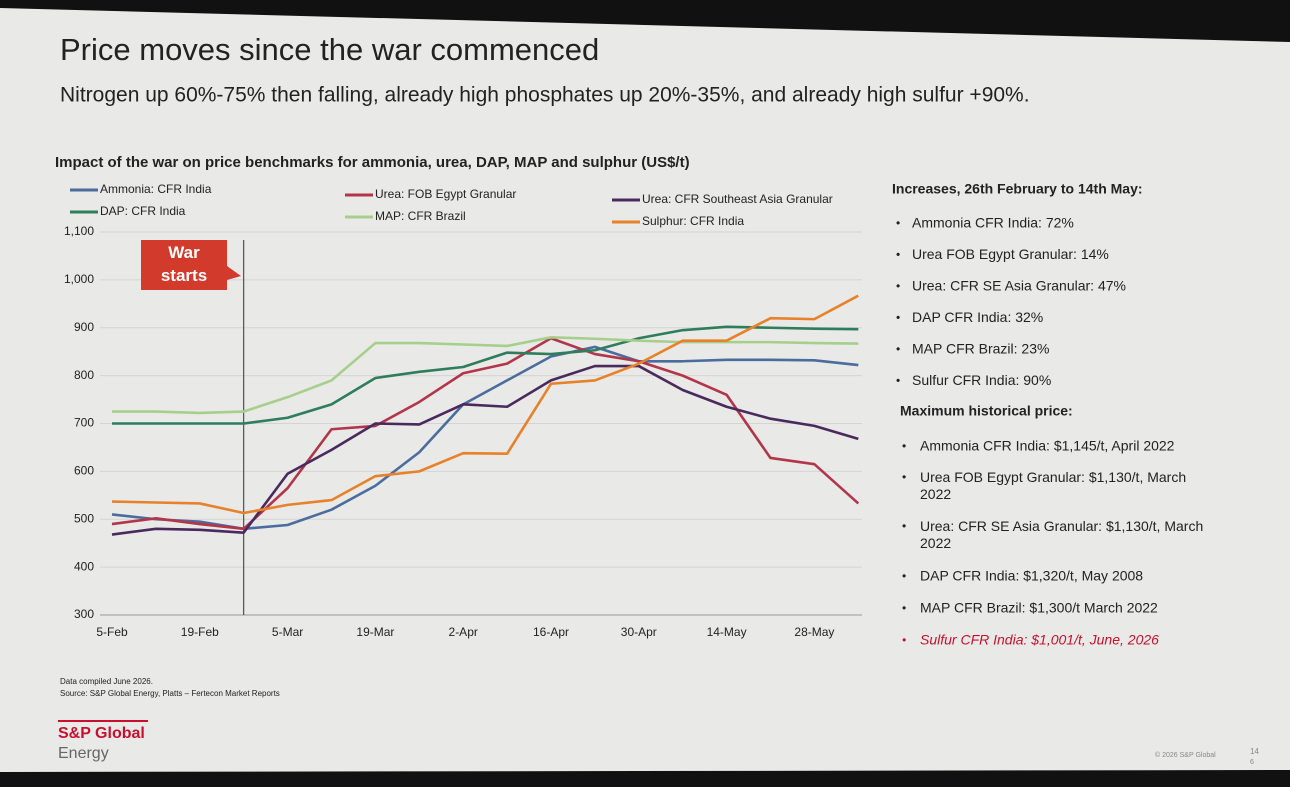  What do you see at coordinates (112, 632) in the screenshot?
I see `x-tick-label: 5-Feb` at bounding box center [112, 632].